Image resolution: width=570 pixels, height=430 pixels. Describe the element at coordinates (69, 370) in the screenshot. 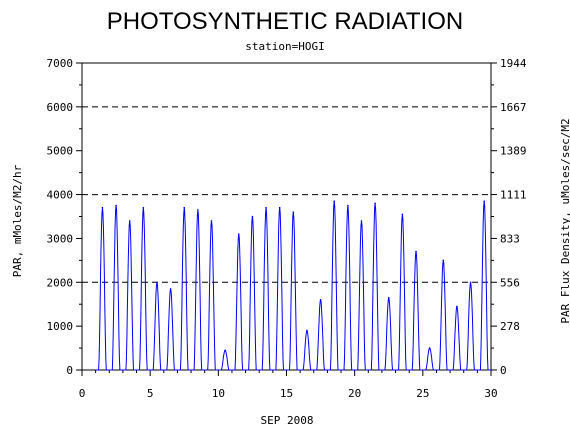

I see `y-tick-label: 0` at that location.